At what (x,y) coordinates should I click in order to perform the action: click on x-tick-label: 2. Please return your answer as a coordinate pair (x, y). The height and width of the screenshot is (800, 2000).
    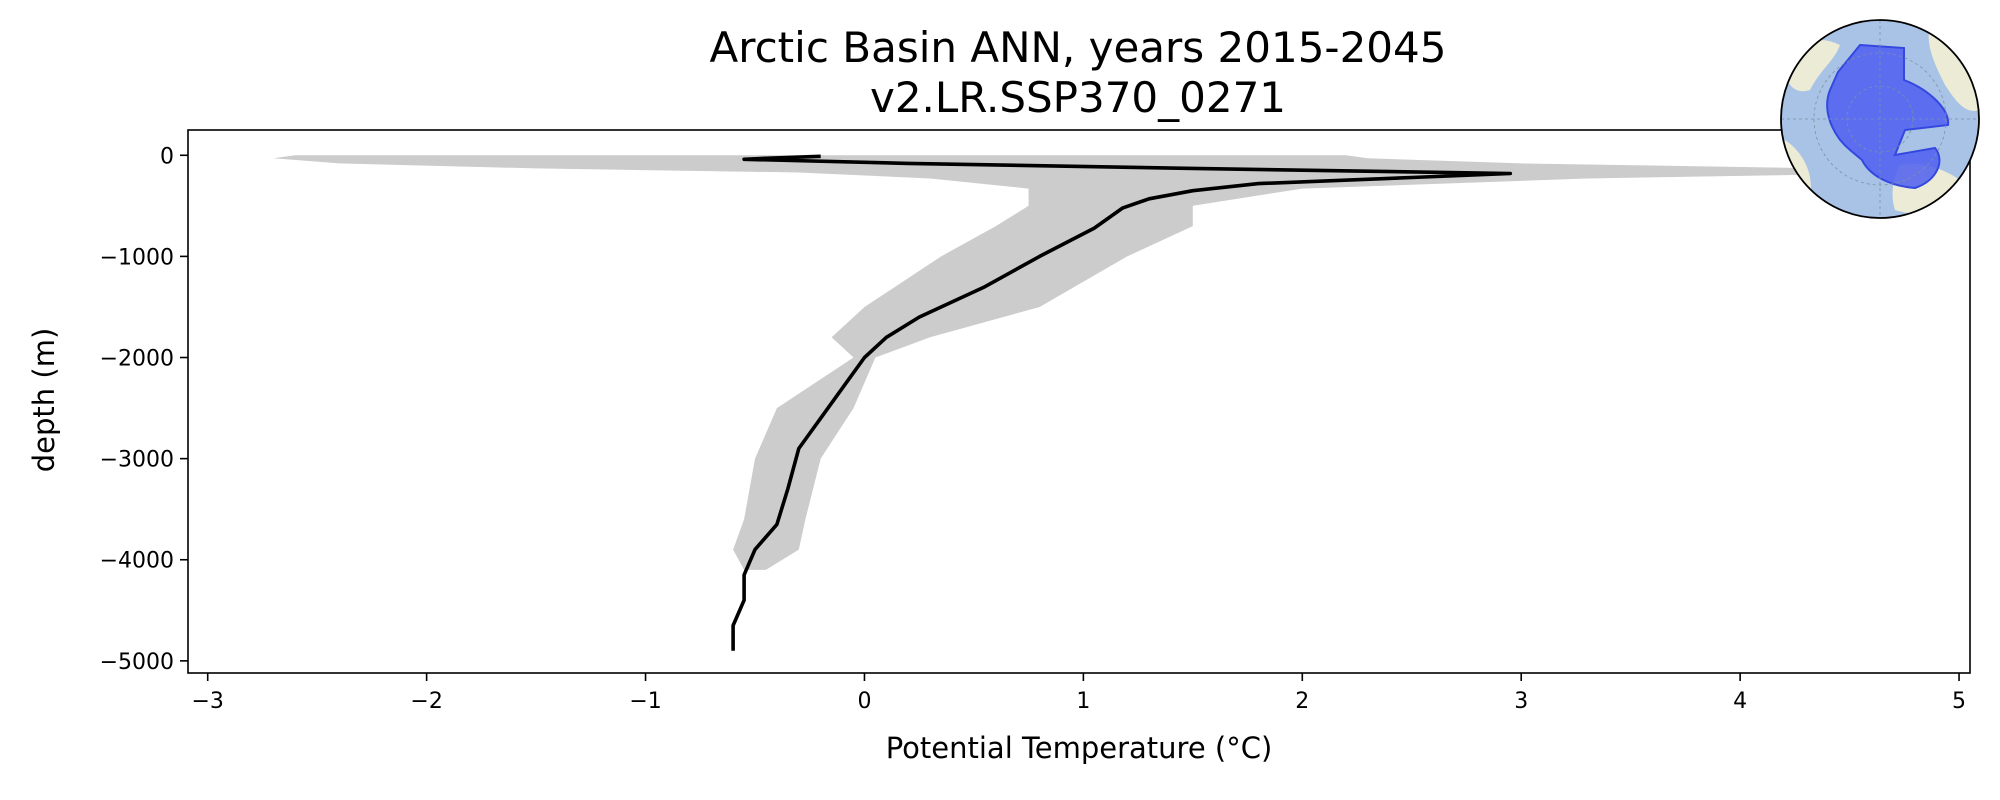
    Looking at the image, I should click on (1302, 701).